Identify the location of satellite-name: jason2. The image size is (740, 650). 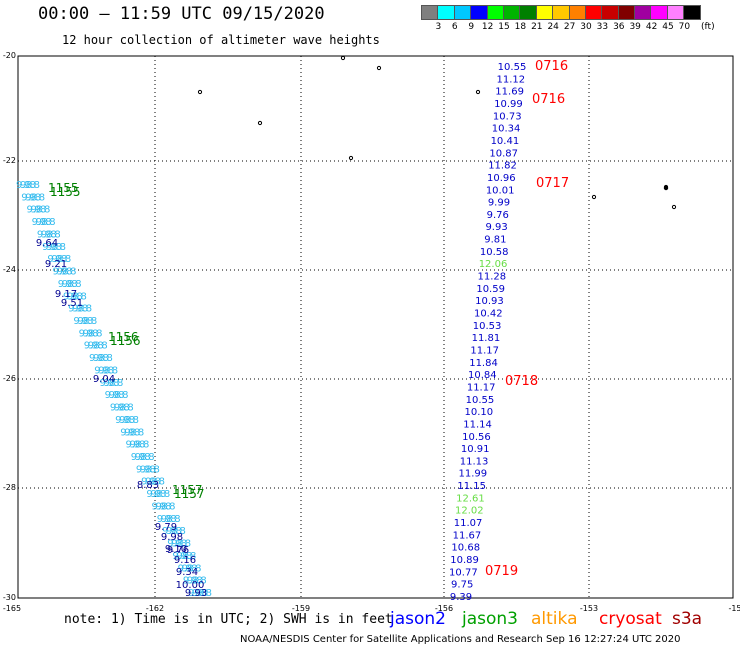
(418, 619).